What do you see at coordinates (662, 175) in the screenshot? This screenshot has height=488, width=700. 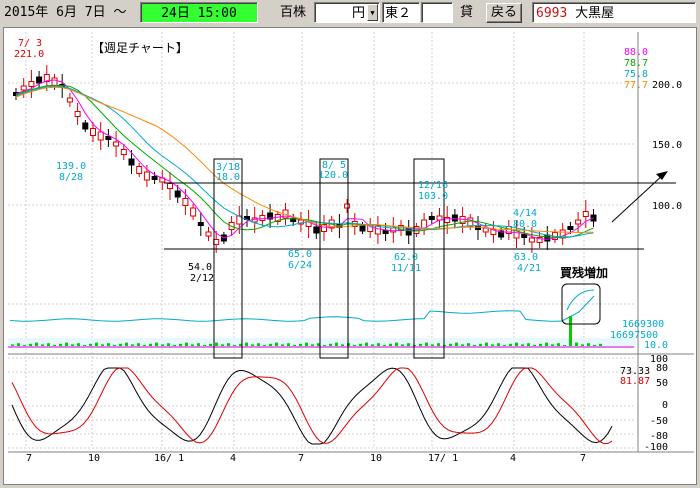 I see `trend-arrow-head` at bounding box center [662, 175].